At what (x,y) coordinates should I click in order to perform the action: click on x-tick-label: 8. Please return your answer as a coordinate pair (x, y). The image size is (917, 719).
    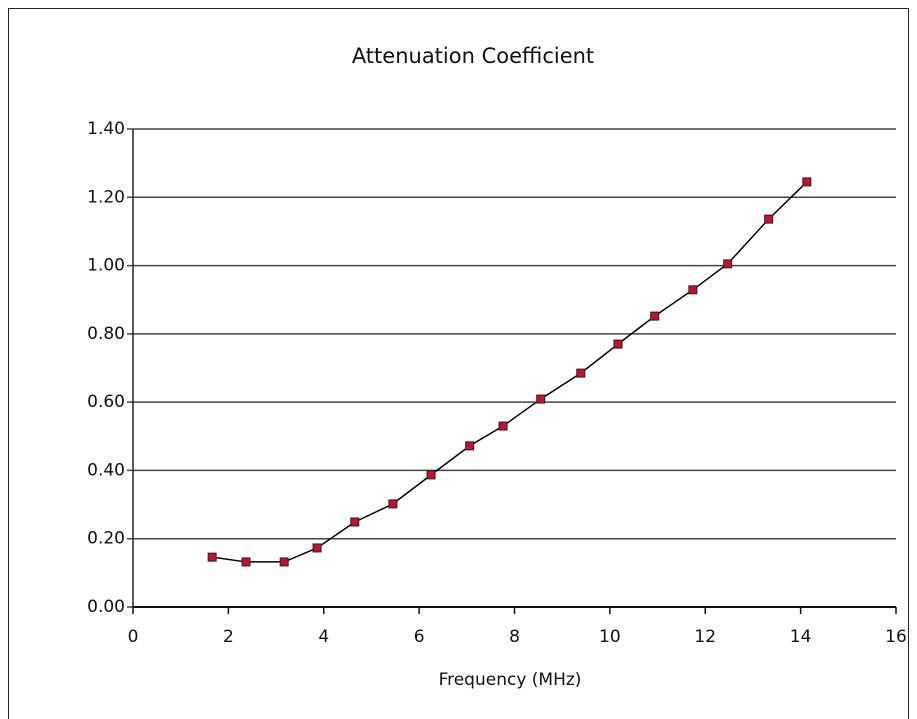
    Looking at the image, I should click on (514, 637).